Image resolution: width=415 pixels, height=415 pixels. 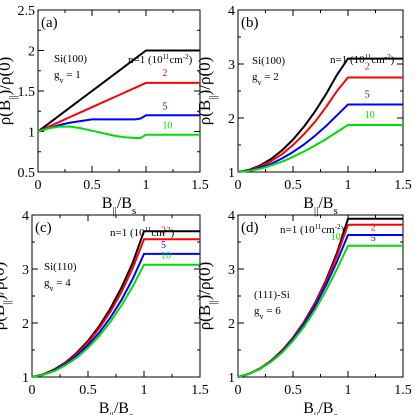 What do you see at coordinates (67, 77) in the screenshot?
I see `valley-degeneracy-label: gv = 1` at bounding box center [67, 77].